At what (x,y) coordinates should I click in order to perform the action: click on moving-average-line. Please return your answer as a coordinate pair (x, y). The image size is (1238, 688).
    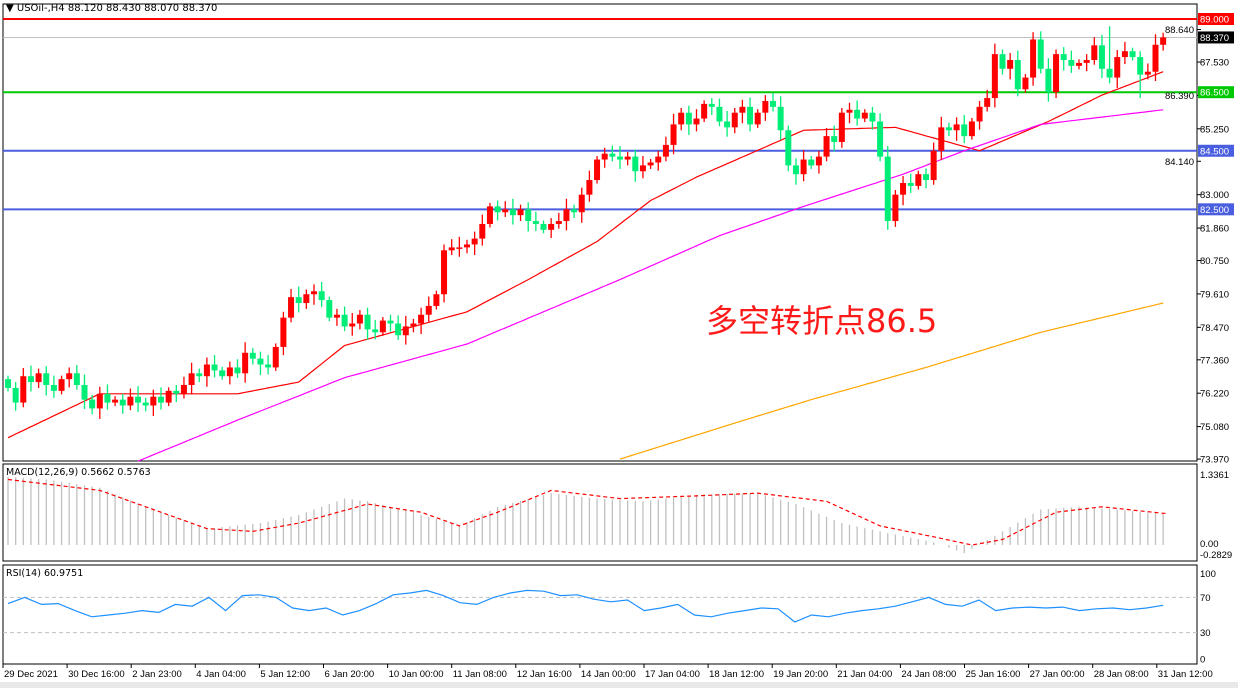
    Looking at the image, I should click on (891, 381).